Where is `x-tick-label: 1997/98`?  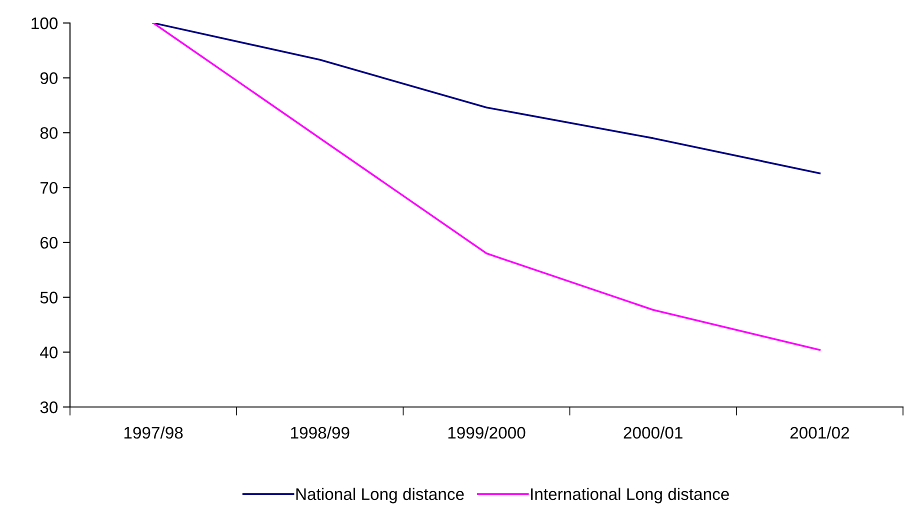 x-tick-label: 1997/98 is located at coordinates (153, 432).